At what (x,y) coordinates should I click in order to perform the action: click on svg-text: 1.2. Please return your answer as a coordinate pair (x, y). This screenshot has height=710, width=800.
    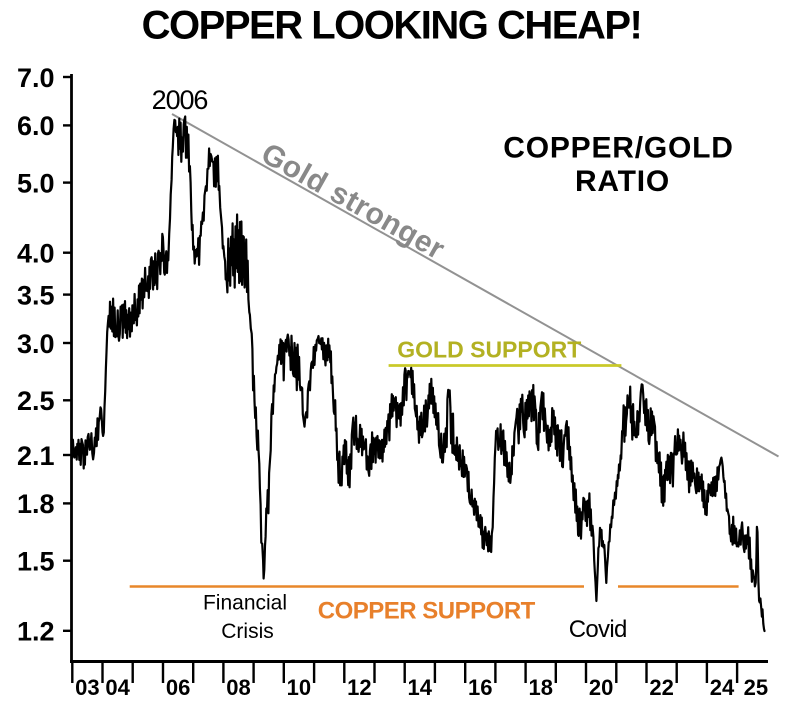
    Looking at the image, I should click on (36, 632).